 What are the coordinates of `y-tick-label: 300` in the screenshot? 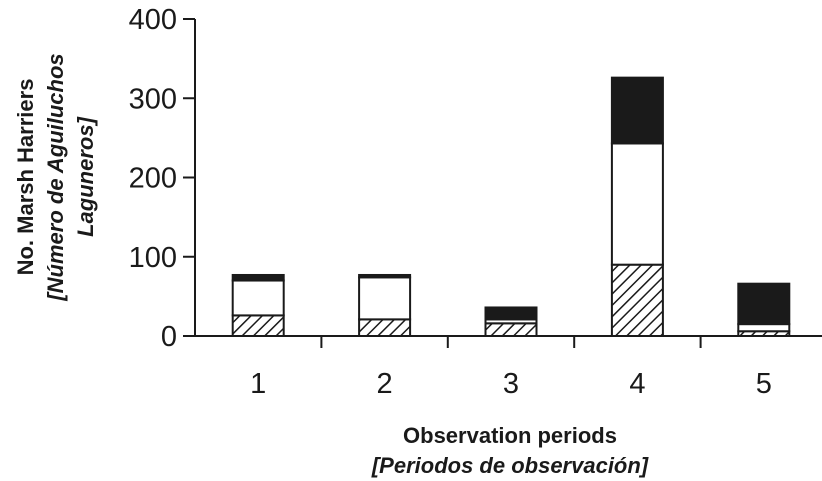 It's located at (153, 99).